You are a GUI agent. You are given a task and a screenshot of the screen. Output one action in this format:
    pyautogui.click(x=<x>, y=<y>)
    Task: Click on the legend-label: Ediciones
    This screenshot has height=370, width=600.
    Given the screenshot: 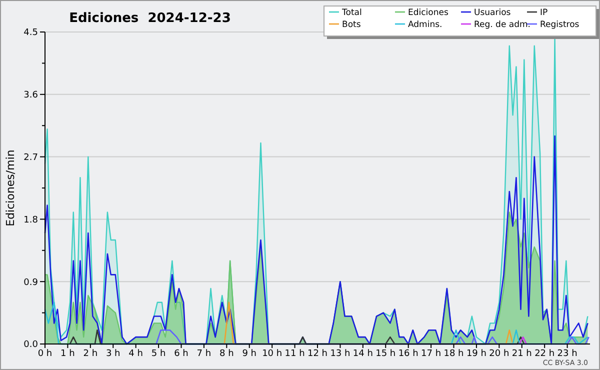 What is the action you would take?
    pyautogui.click(x=428, y=13)
    